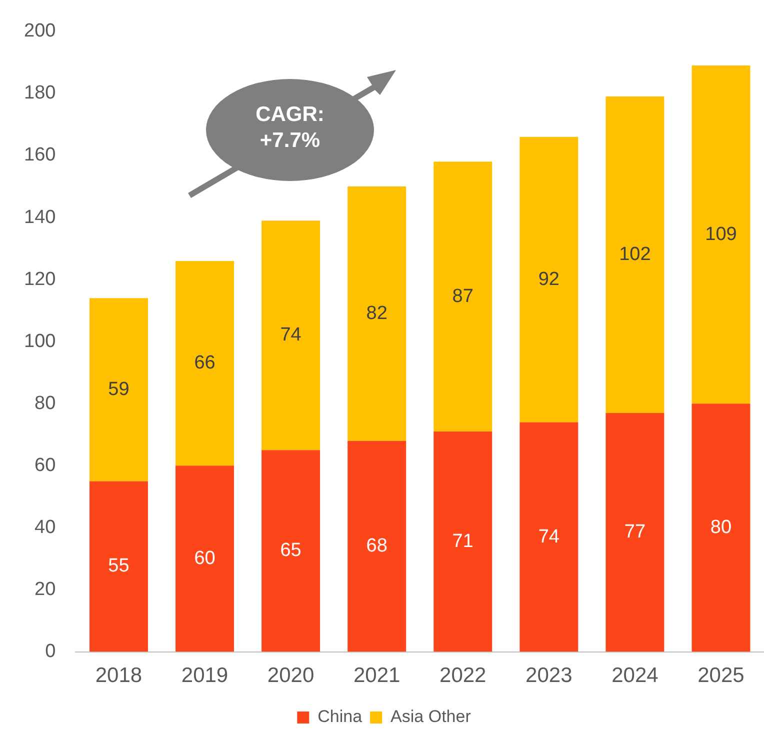 The image size is (764, 736). I want to click on x-tick-label: 2019, so click(204, 676).